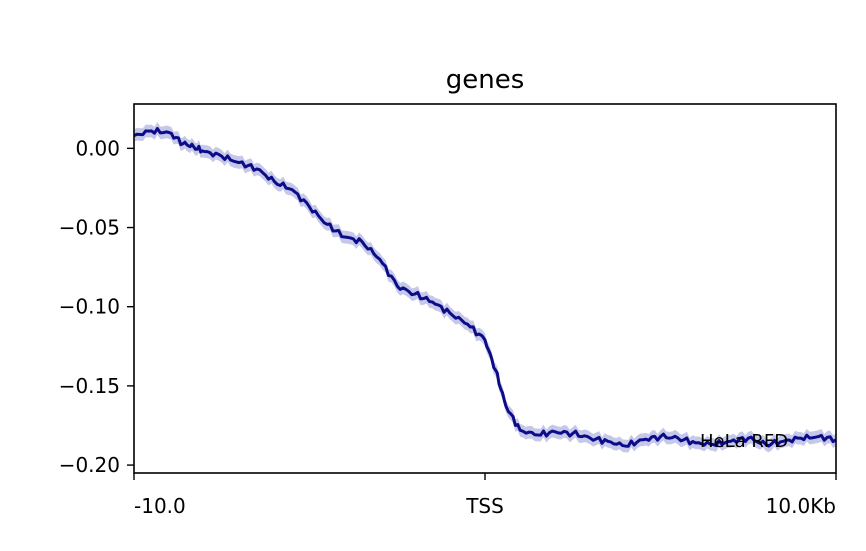 The width and height of the screenshot is (866, 551). What do you see at coordinates (89, 465) in the screenshot?
I see `y-tick-label: −0.20` at bounding box center [89, 465].